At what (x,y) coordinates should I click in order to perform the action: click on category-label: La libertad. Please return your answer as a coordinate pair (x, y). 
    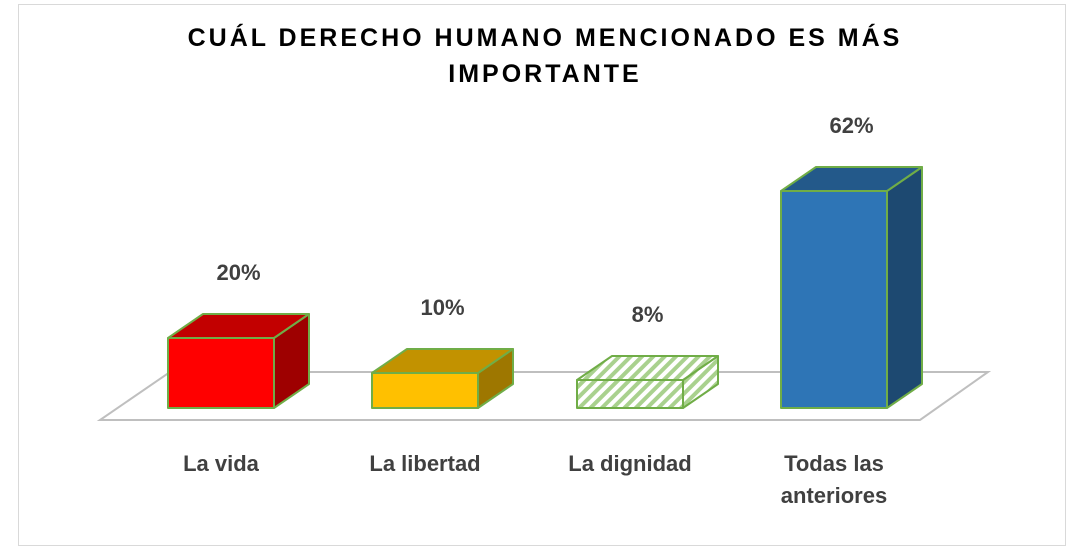
    Looking at the image, I should click on (425, 463).